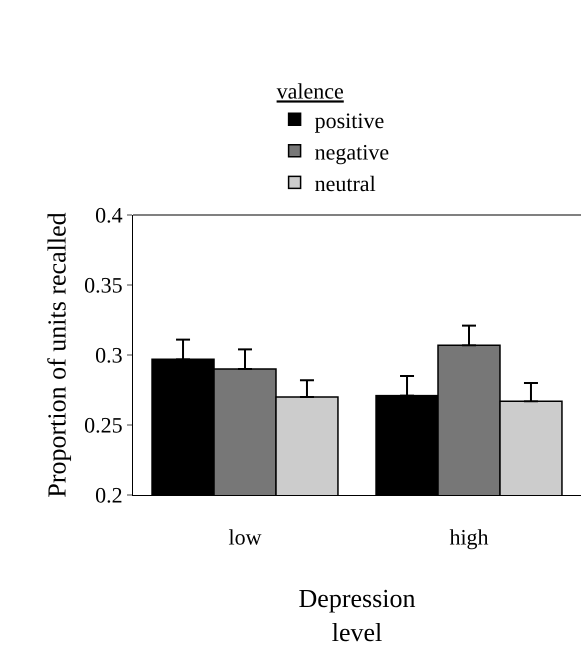  Describe the element at coordinates (352, 151) in the screenshot. I see `legend-label: negative` at that location.